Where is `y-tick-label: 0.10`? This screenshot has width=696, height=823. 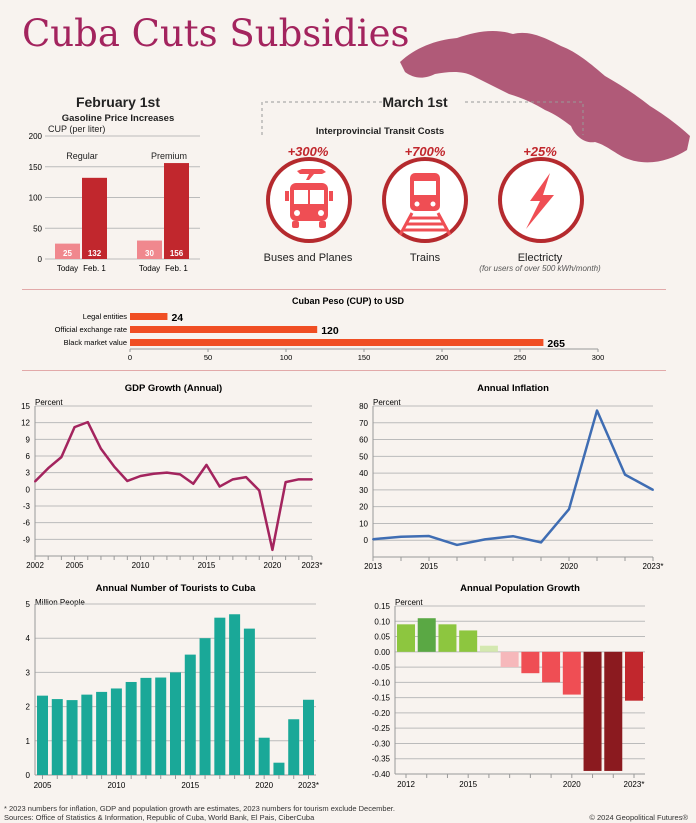 y-tick-label: 0.10 is located at coordinates (382, 621).